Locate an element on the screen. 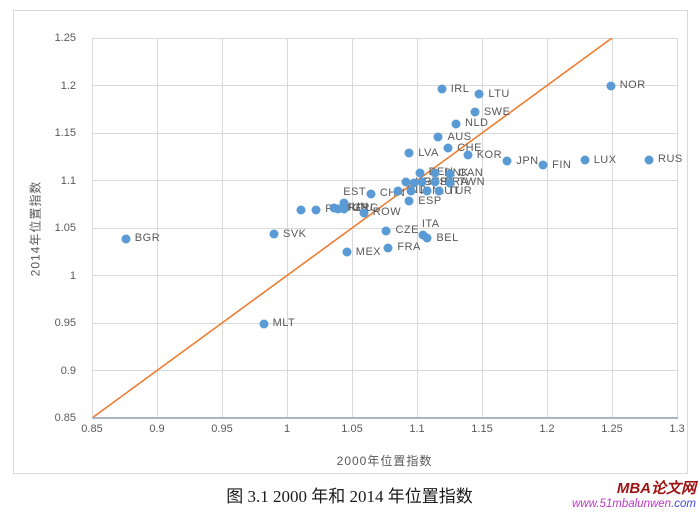 This screenshot has height=515, width=699. data-point-label: CZE is located at coordinates (407, 230).